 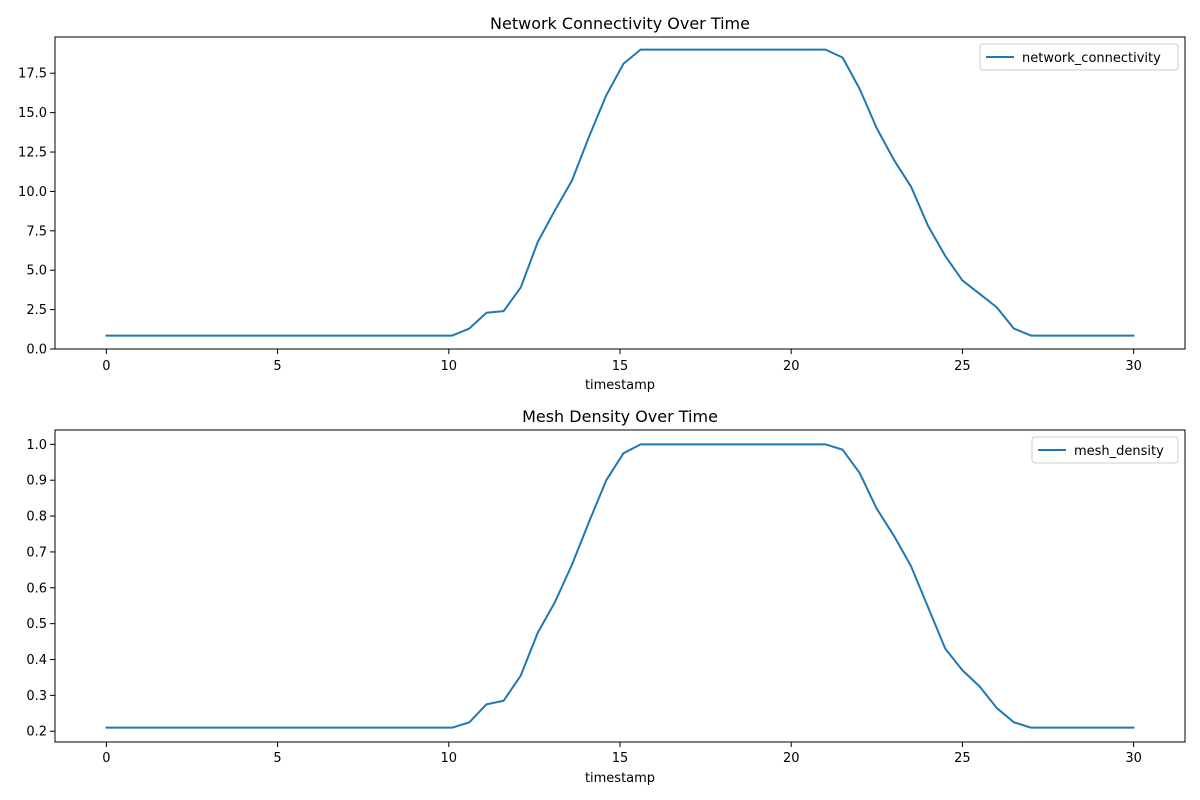 What do you see at coordinates (36, 231) in the screenshot?
I see `y-tick-label: 7.5` at bounding box center [36, 231].